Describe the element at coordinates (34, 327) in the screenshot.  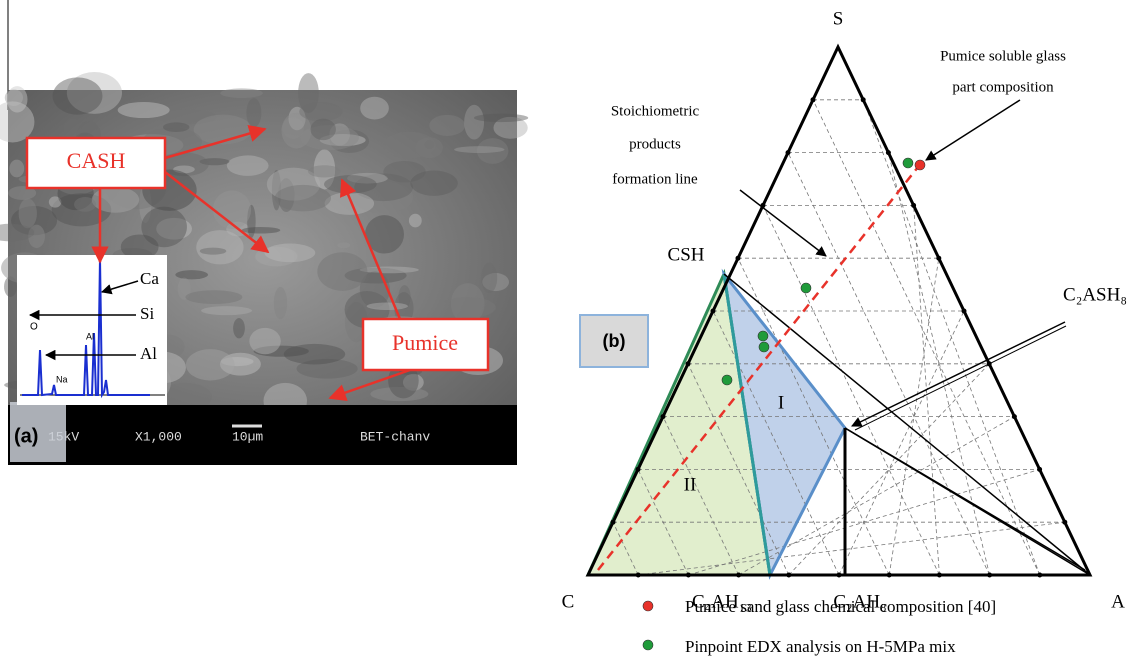
I see `peak-label: O` at that location.